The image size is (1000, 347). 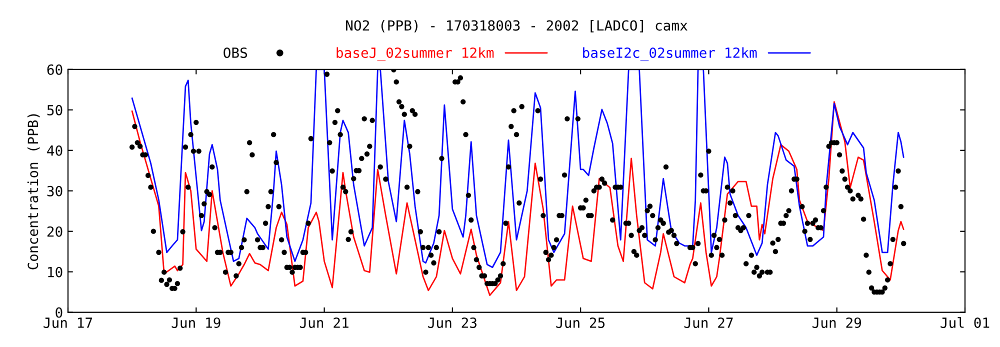 I want to click on x-tick-label: Jun 25, so click(x=580, y=322).